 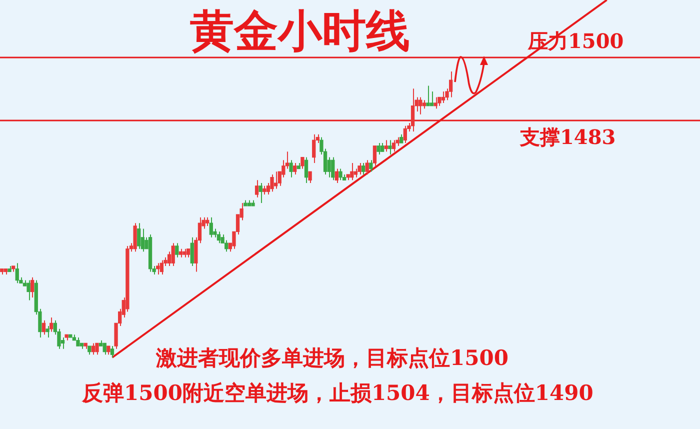 I want to click on ref-line-label: 支撑1483, so click(x=568, y=137).